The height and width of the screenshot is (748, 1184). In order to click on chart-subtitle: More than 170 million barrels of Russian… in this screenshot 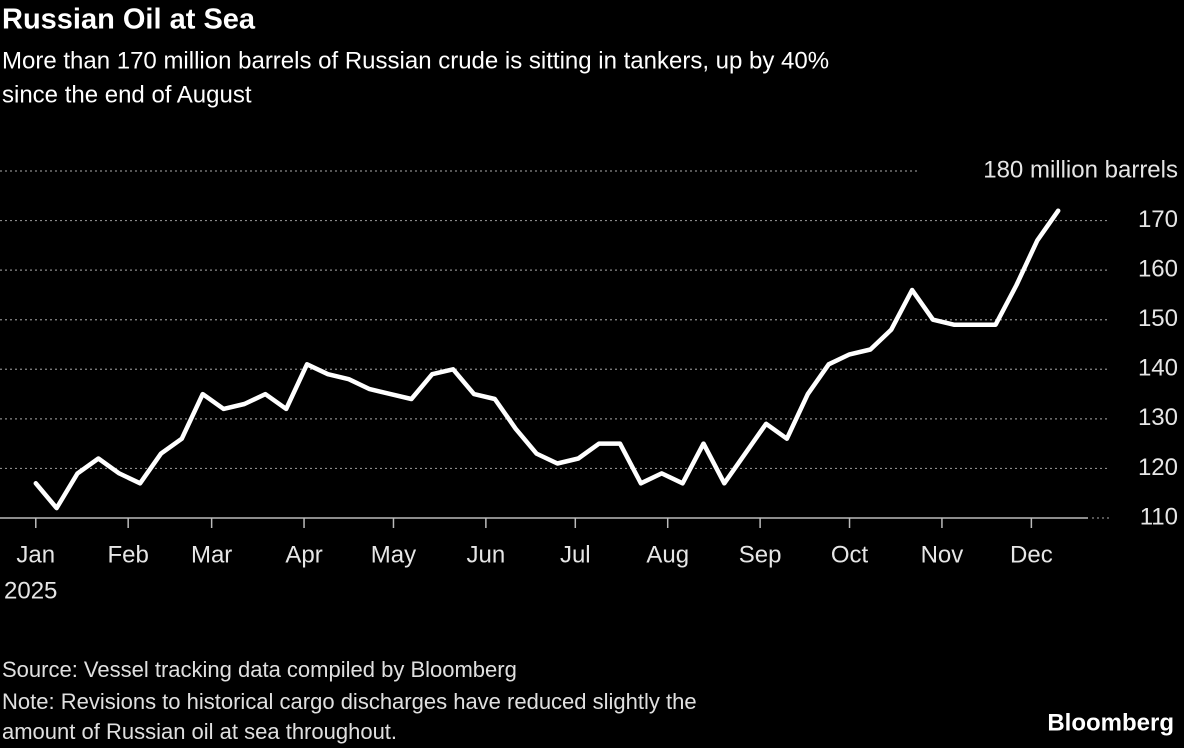, I will do `click(415, 60)`.